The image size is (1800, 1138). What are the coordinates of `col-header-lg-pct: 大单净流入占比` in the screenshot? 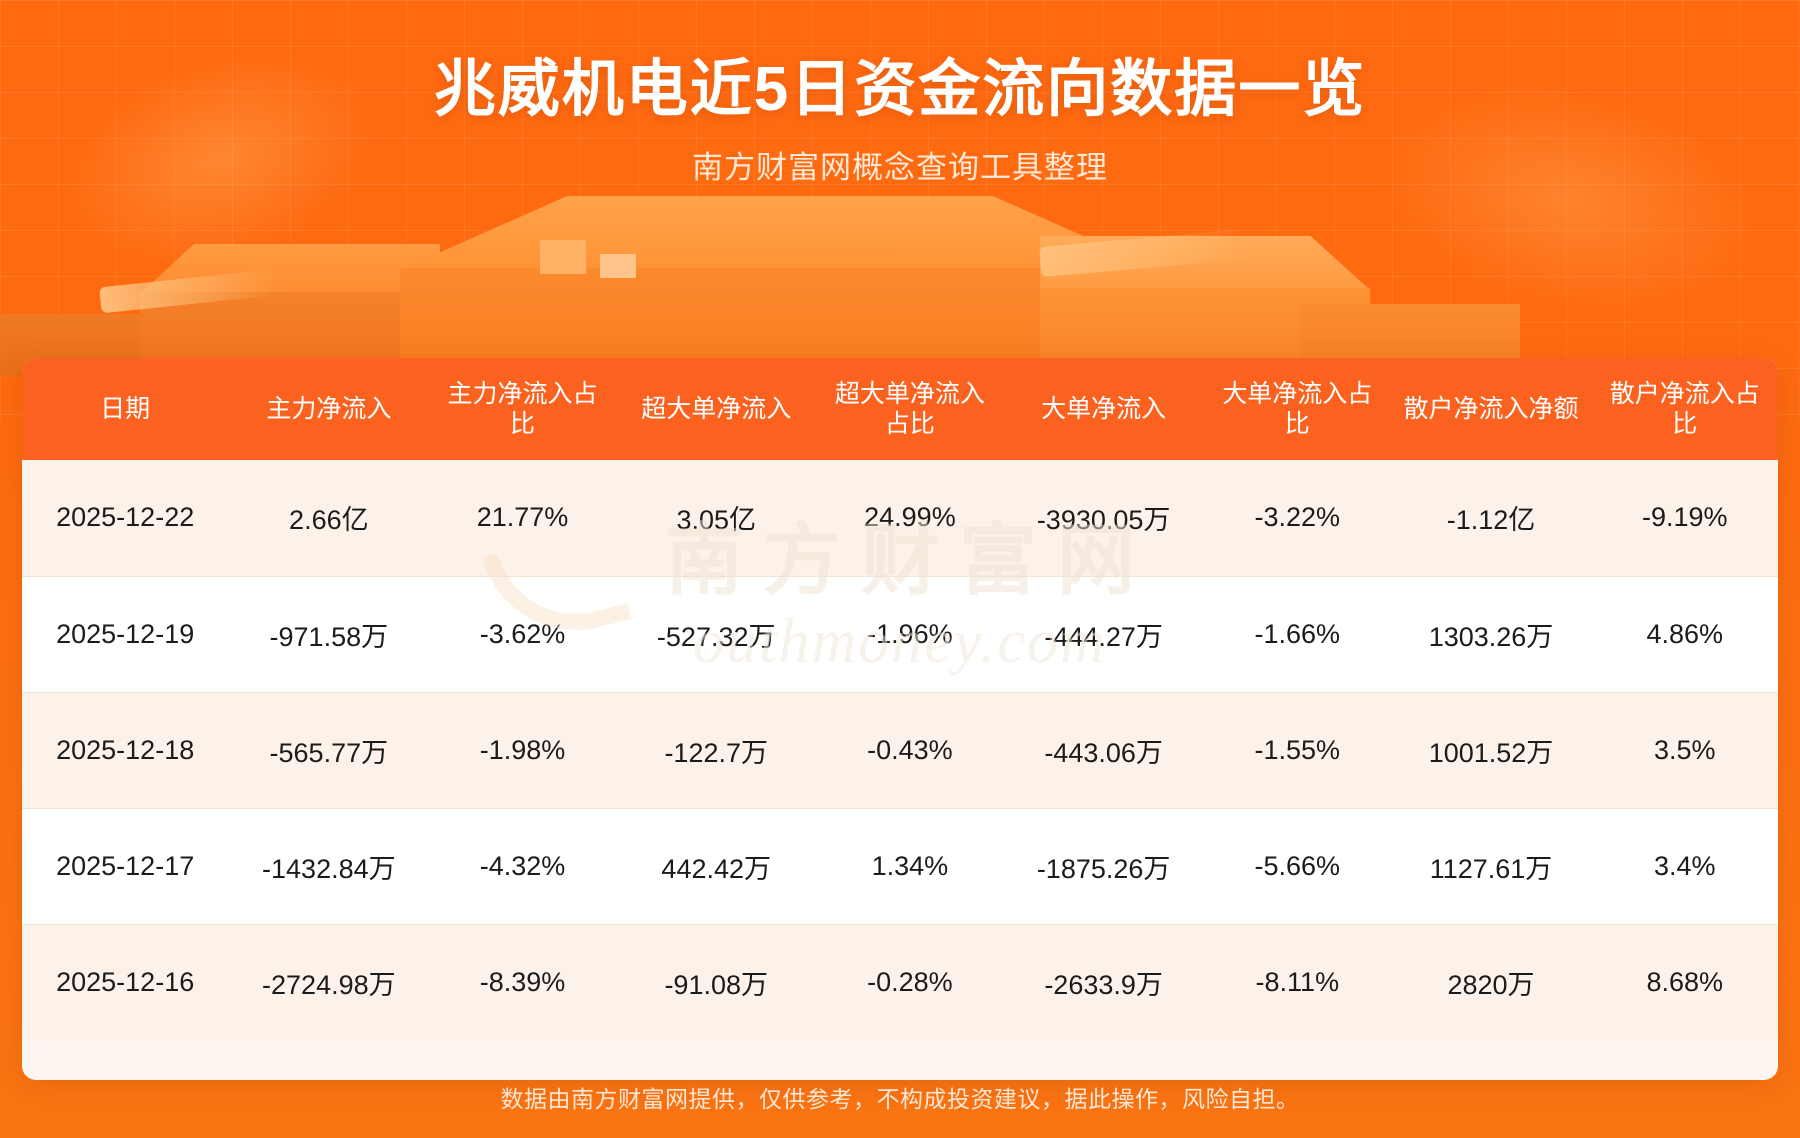 It's located at (1297, 409).